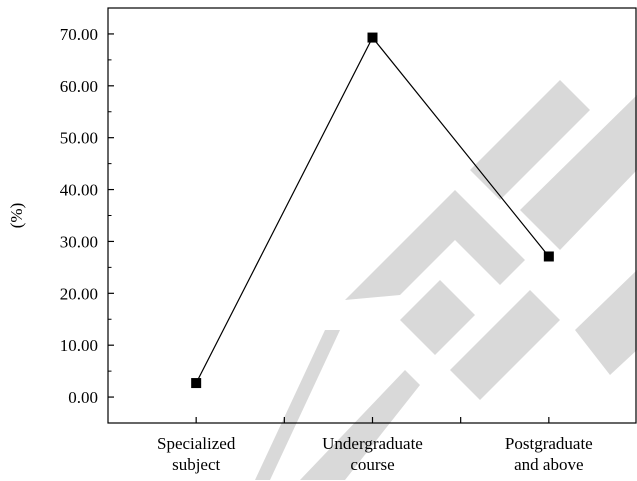 This screenshot has height=481, width=637. Describe the element at coordinates (79, 241) in the screenshot. I see `y-tick-label: 30.00` at that location.